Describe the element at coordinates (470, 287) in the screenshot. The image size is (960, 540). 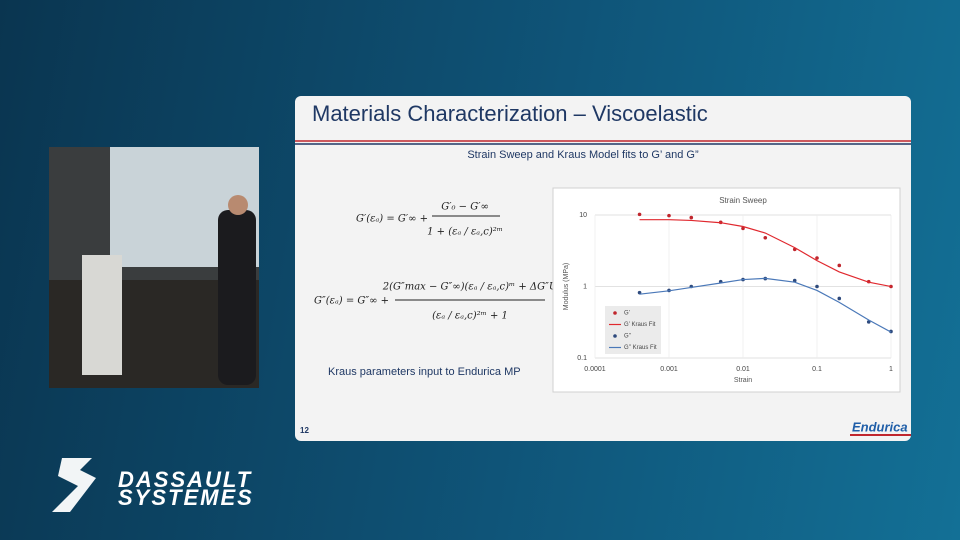
I see `equation-numerator: 2(G″max − G″∞)(εₐ / εₐ,c)ᵐ + ΔG″U` at that location.